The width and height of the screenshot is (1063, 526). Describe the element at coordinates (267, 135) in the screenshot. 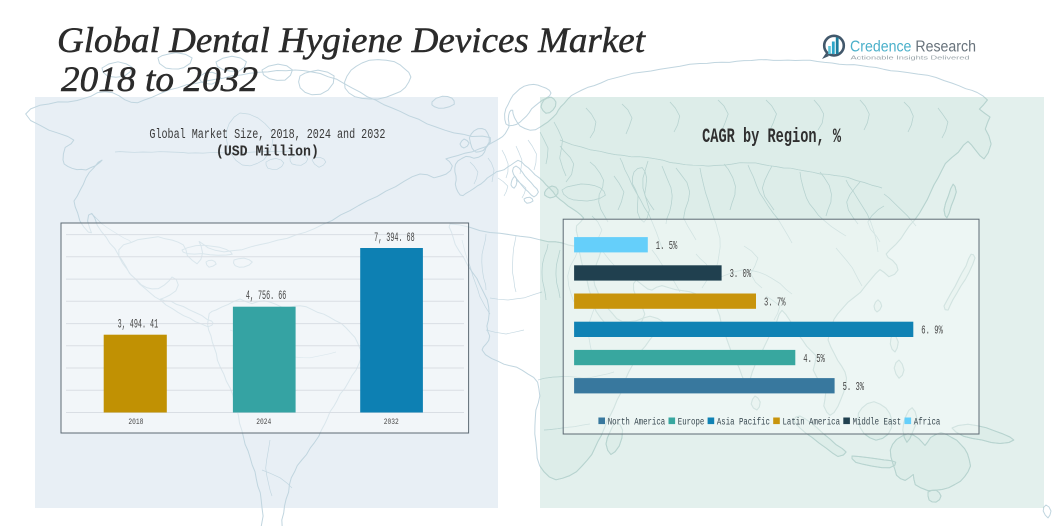

I see `svg-text:Global Market Size, 2018, 2024: Global Market Size, 2018, 2024 and 2032` at that location.